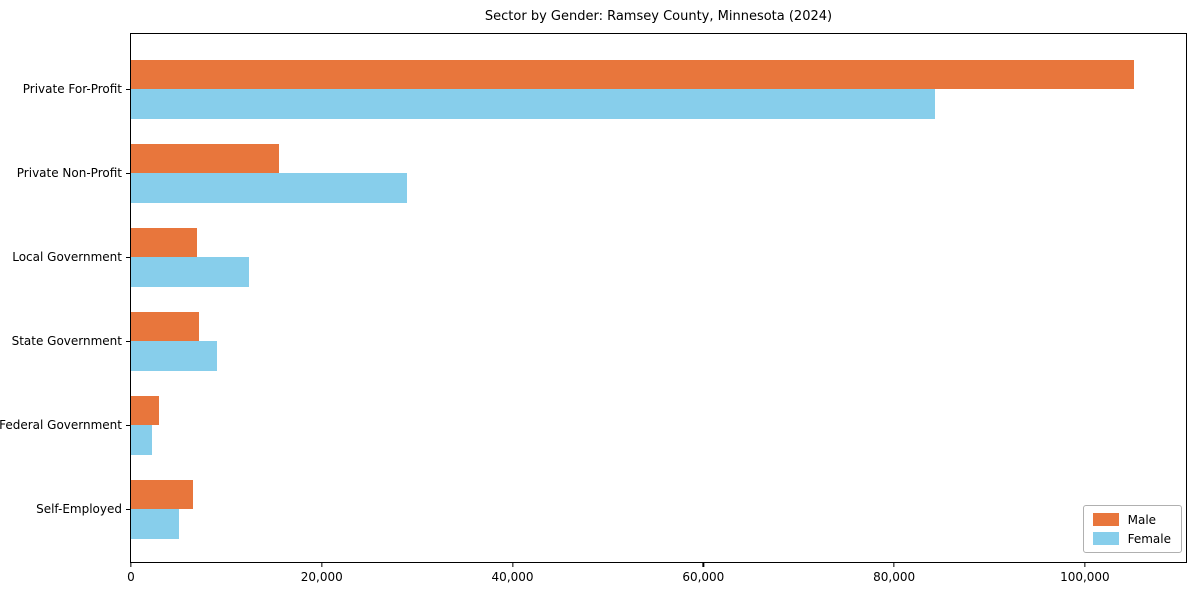 The height and width of the screenshot is (600, 1200). I want to click on y-axis-label-private-non-profit: Private Non-Profit, so click(69, 173).